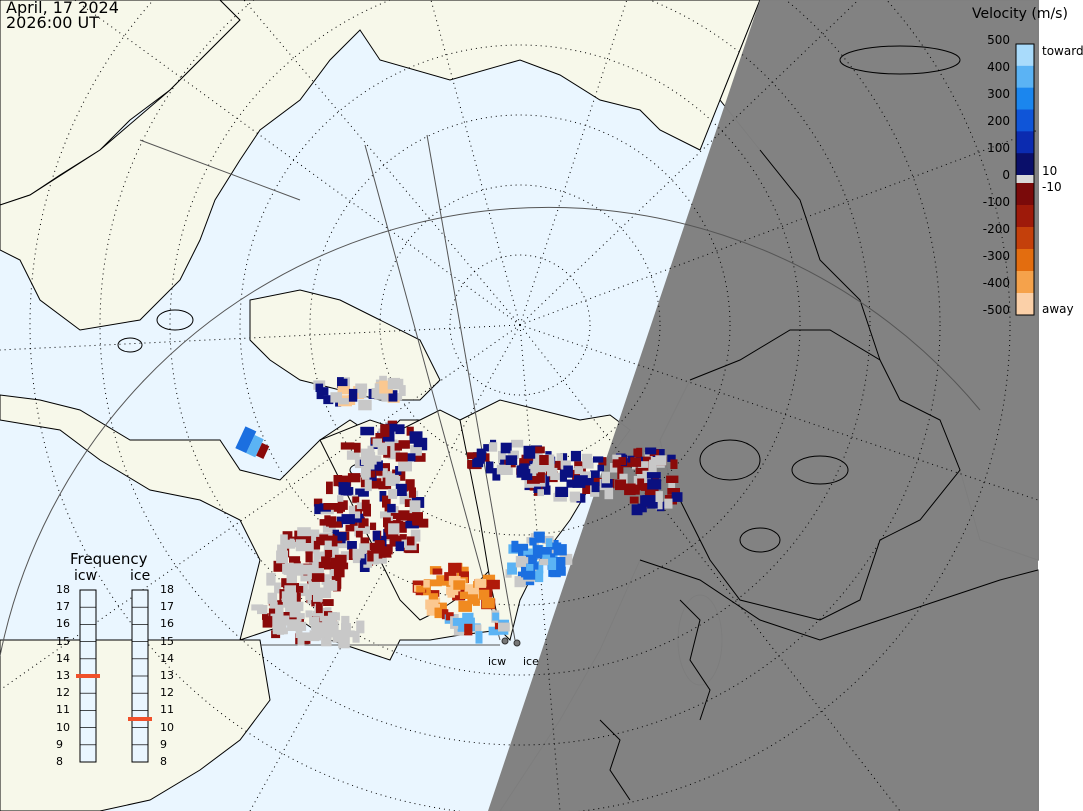 The height and width of the screenshot is (811, 1083). Describe the element at coordinates (167, 624) in the screenshot. I see `frequency-tick-ice-16: 16` at that location.